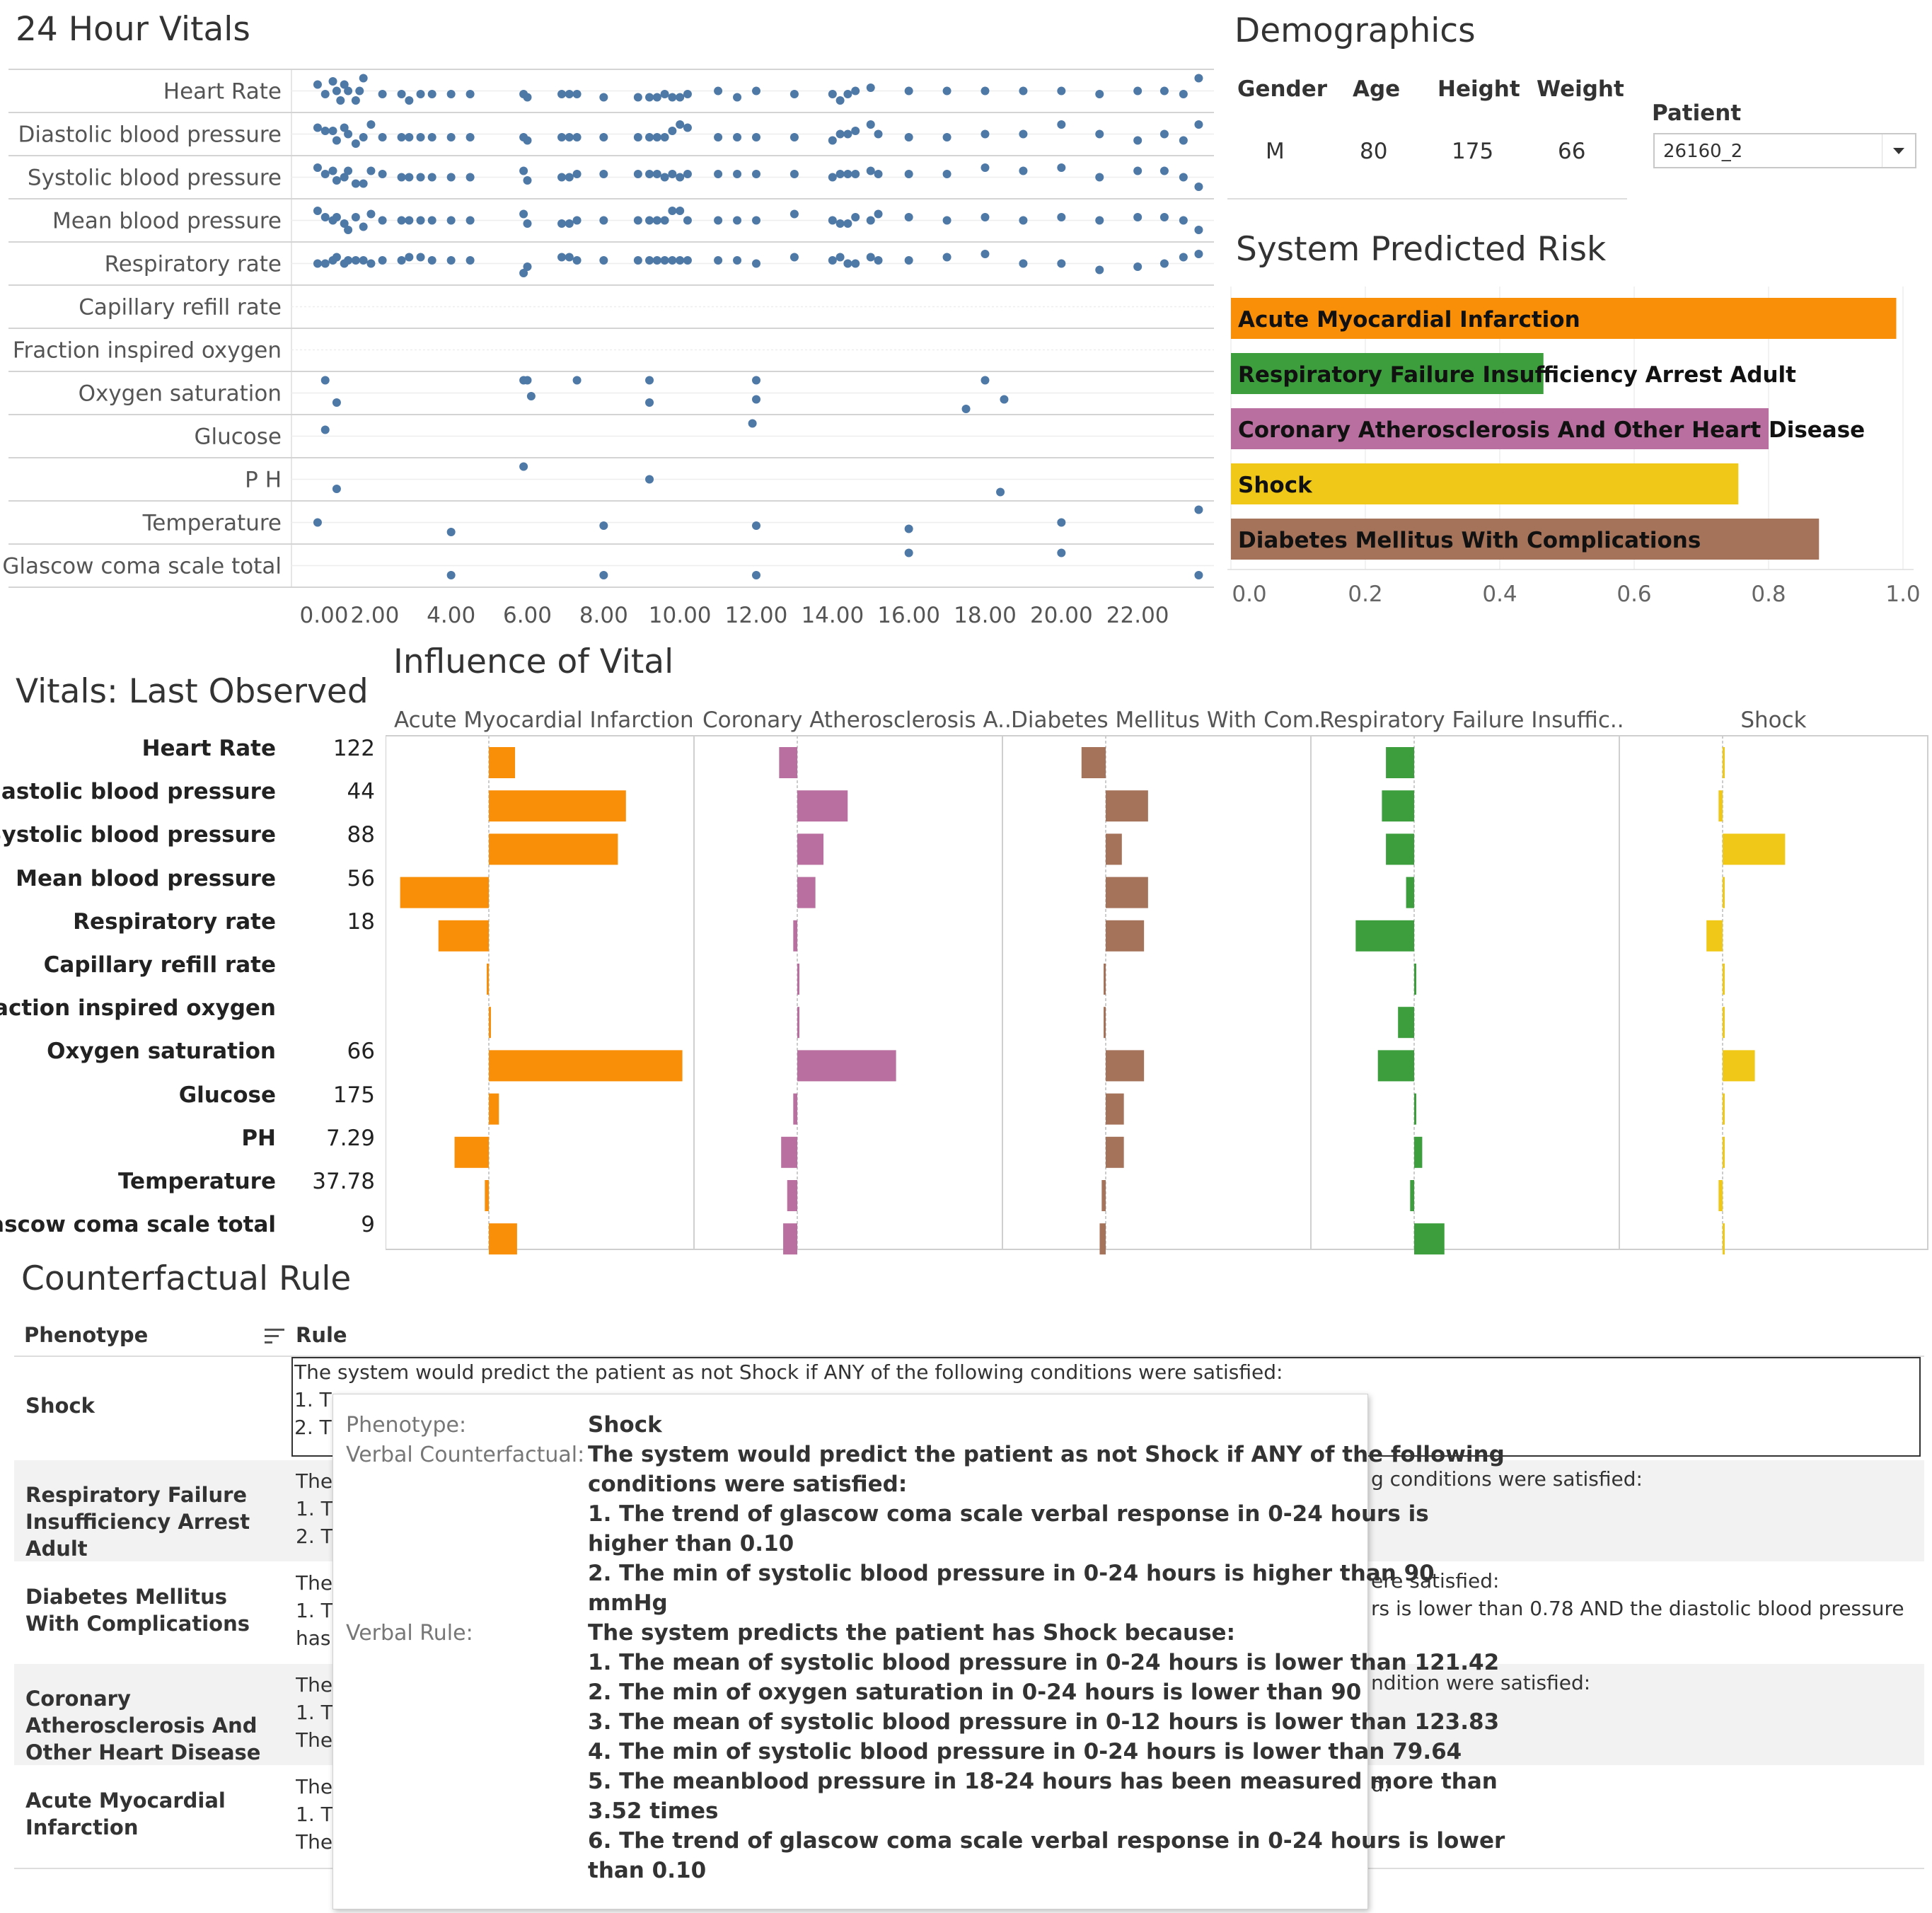 The width and height of the screenshot is (1932, 1913). I want to click on cf-row: Acute Myocardial Infarction The 1. T The d:, so click(969, 1816).